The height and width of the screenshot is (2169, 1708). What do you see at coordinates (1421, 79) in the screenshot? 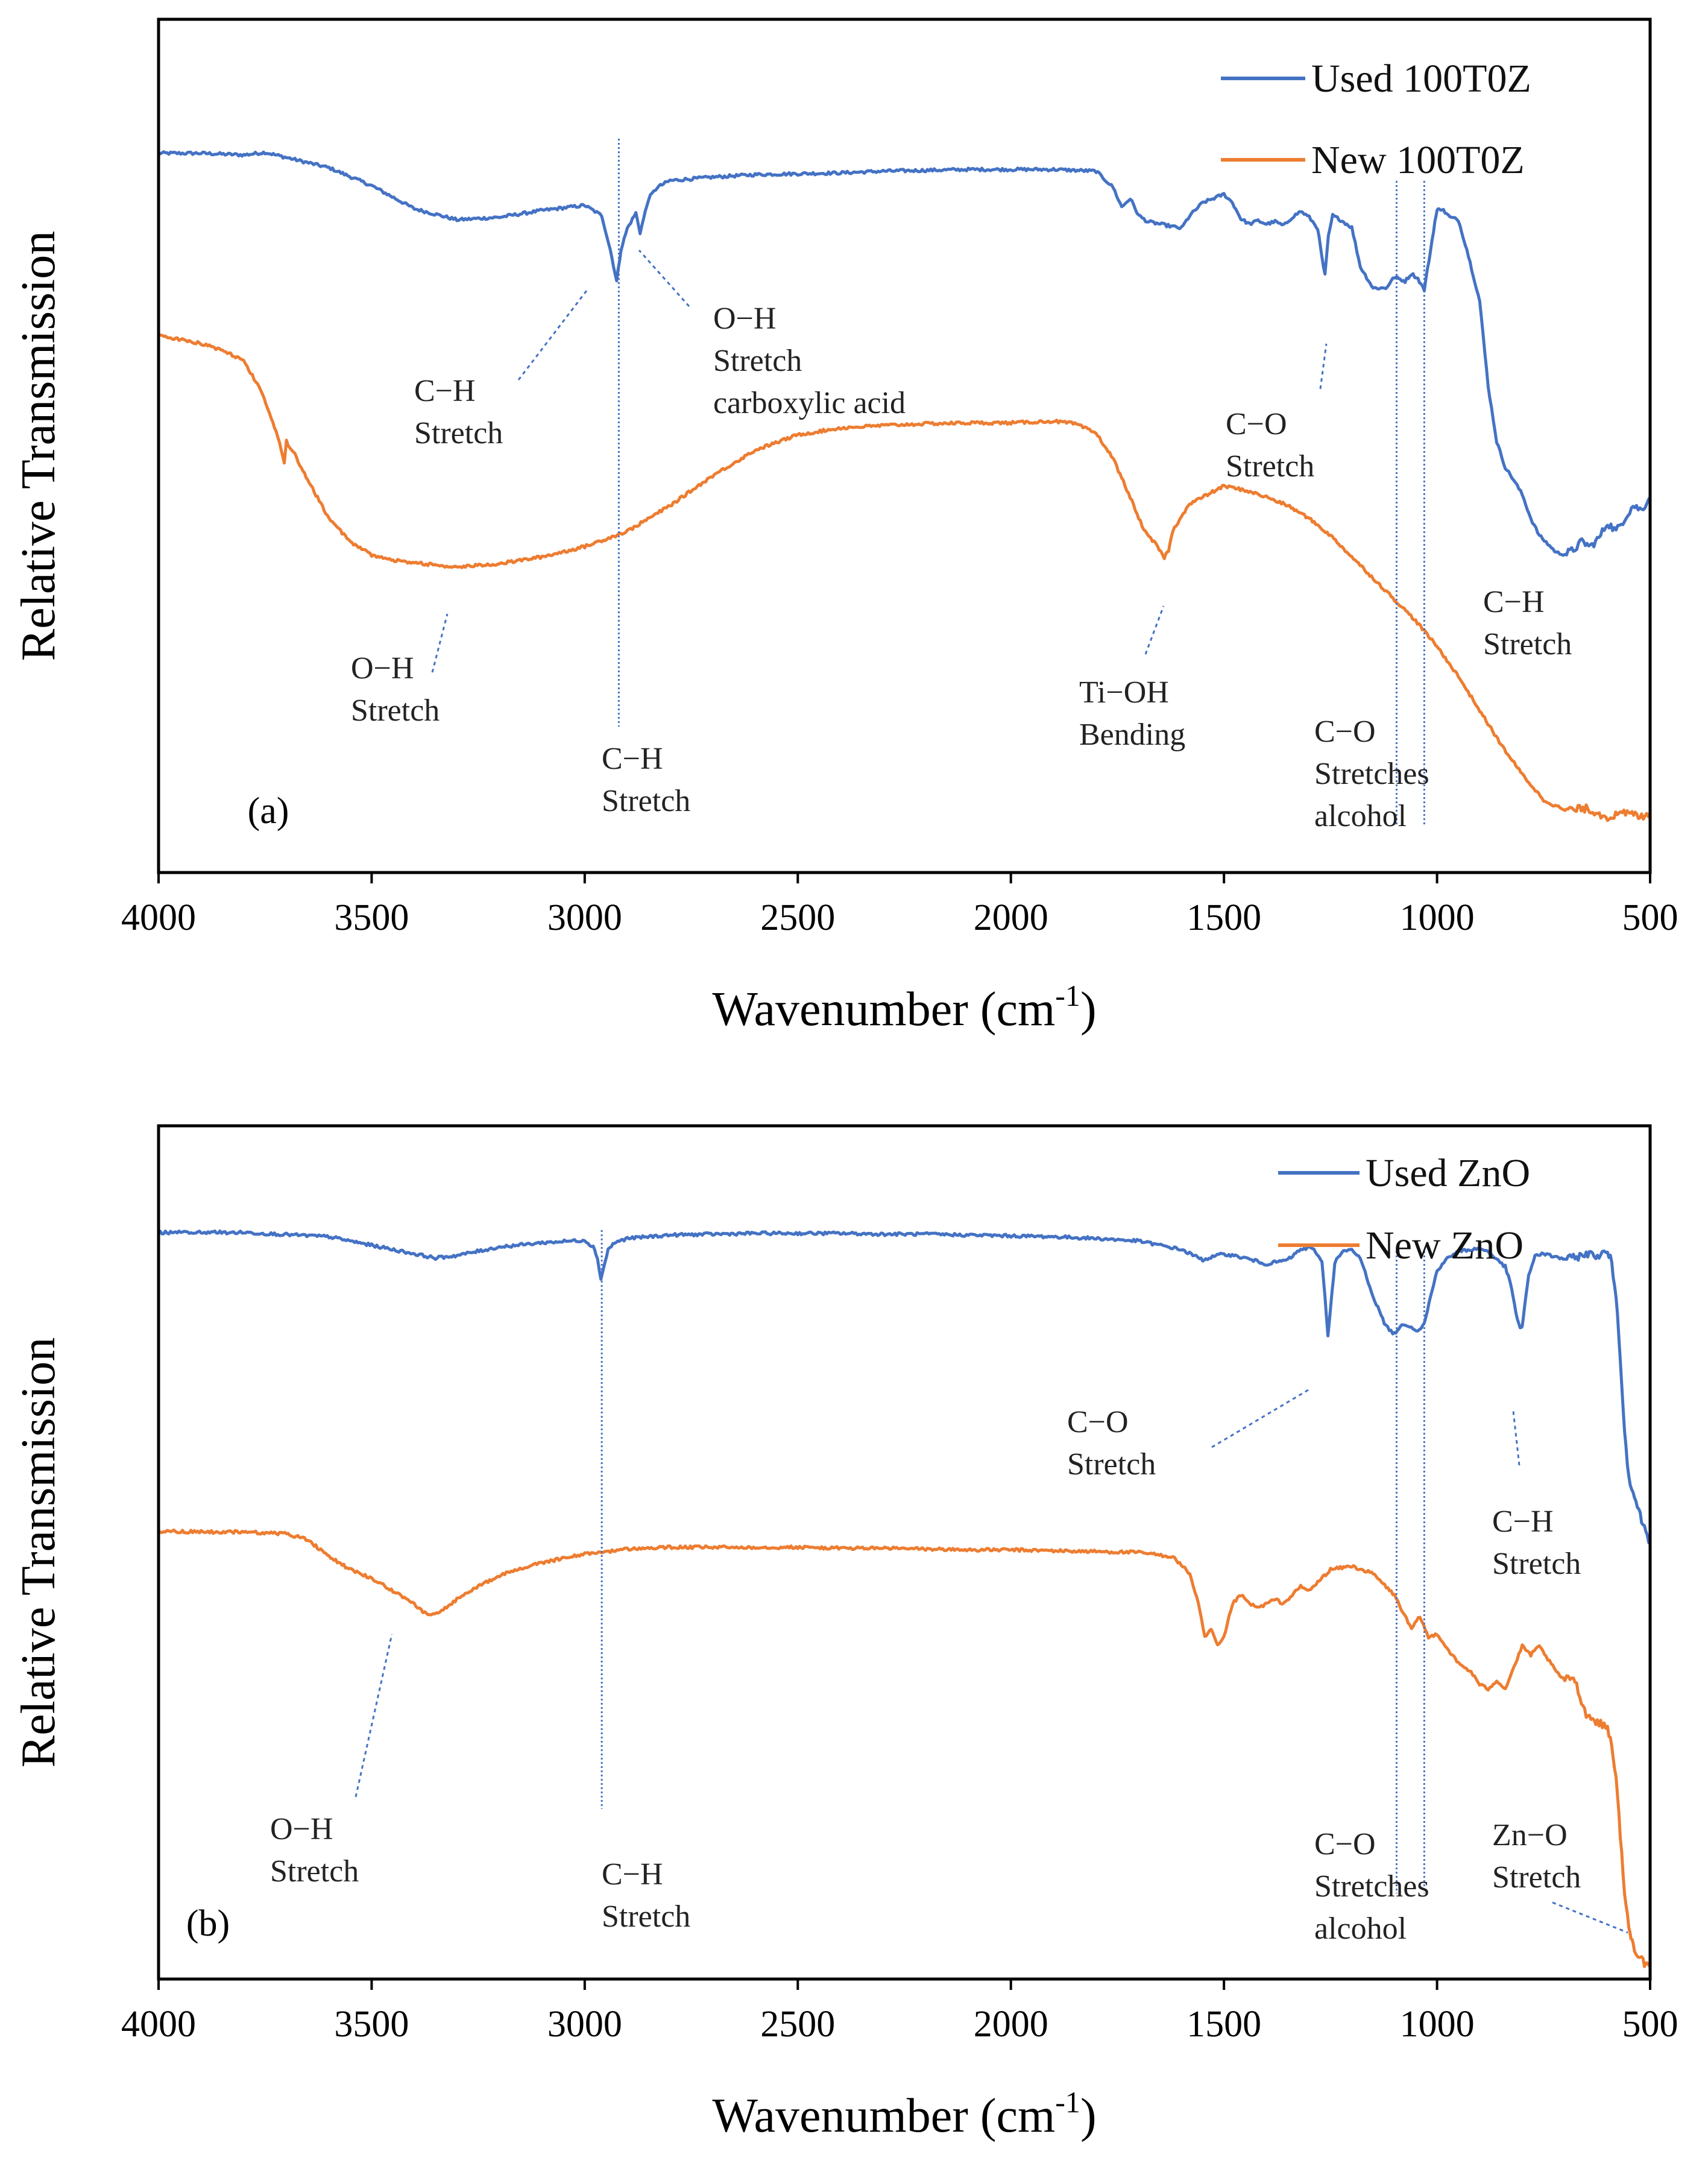
I see `legend-entry: Used 100T0Z` at bounding box center [1421, 79].